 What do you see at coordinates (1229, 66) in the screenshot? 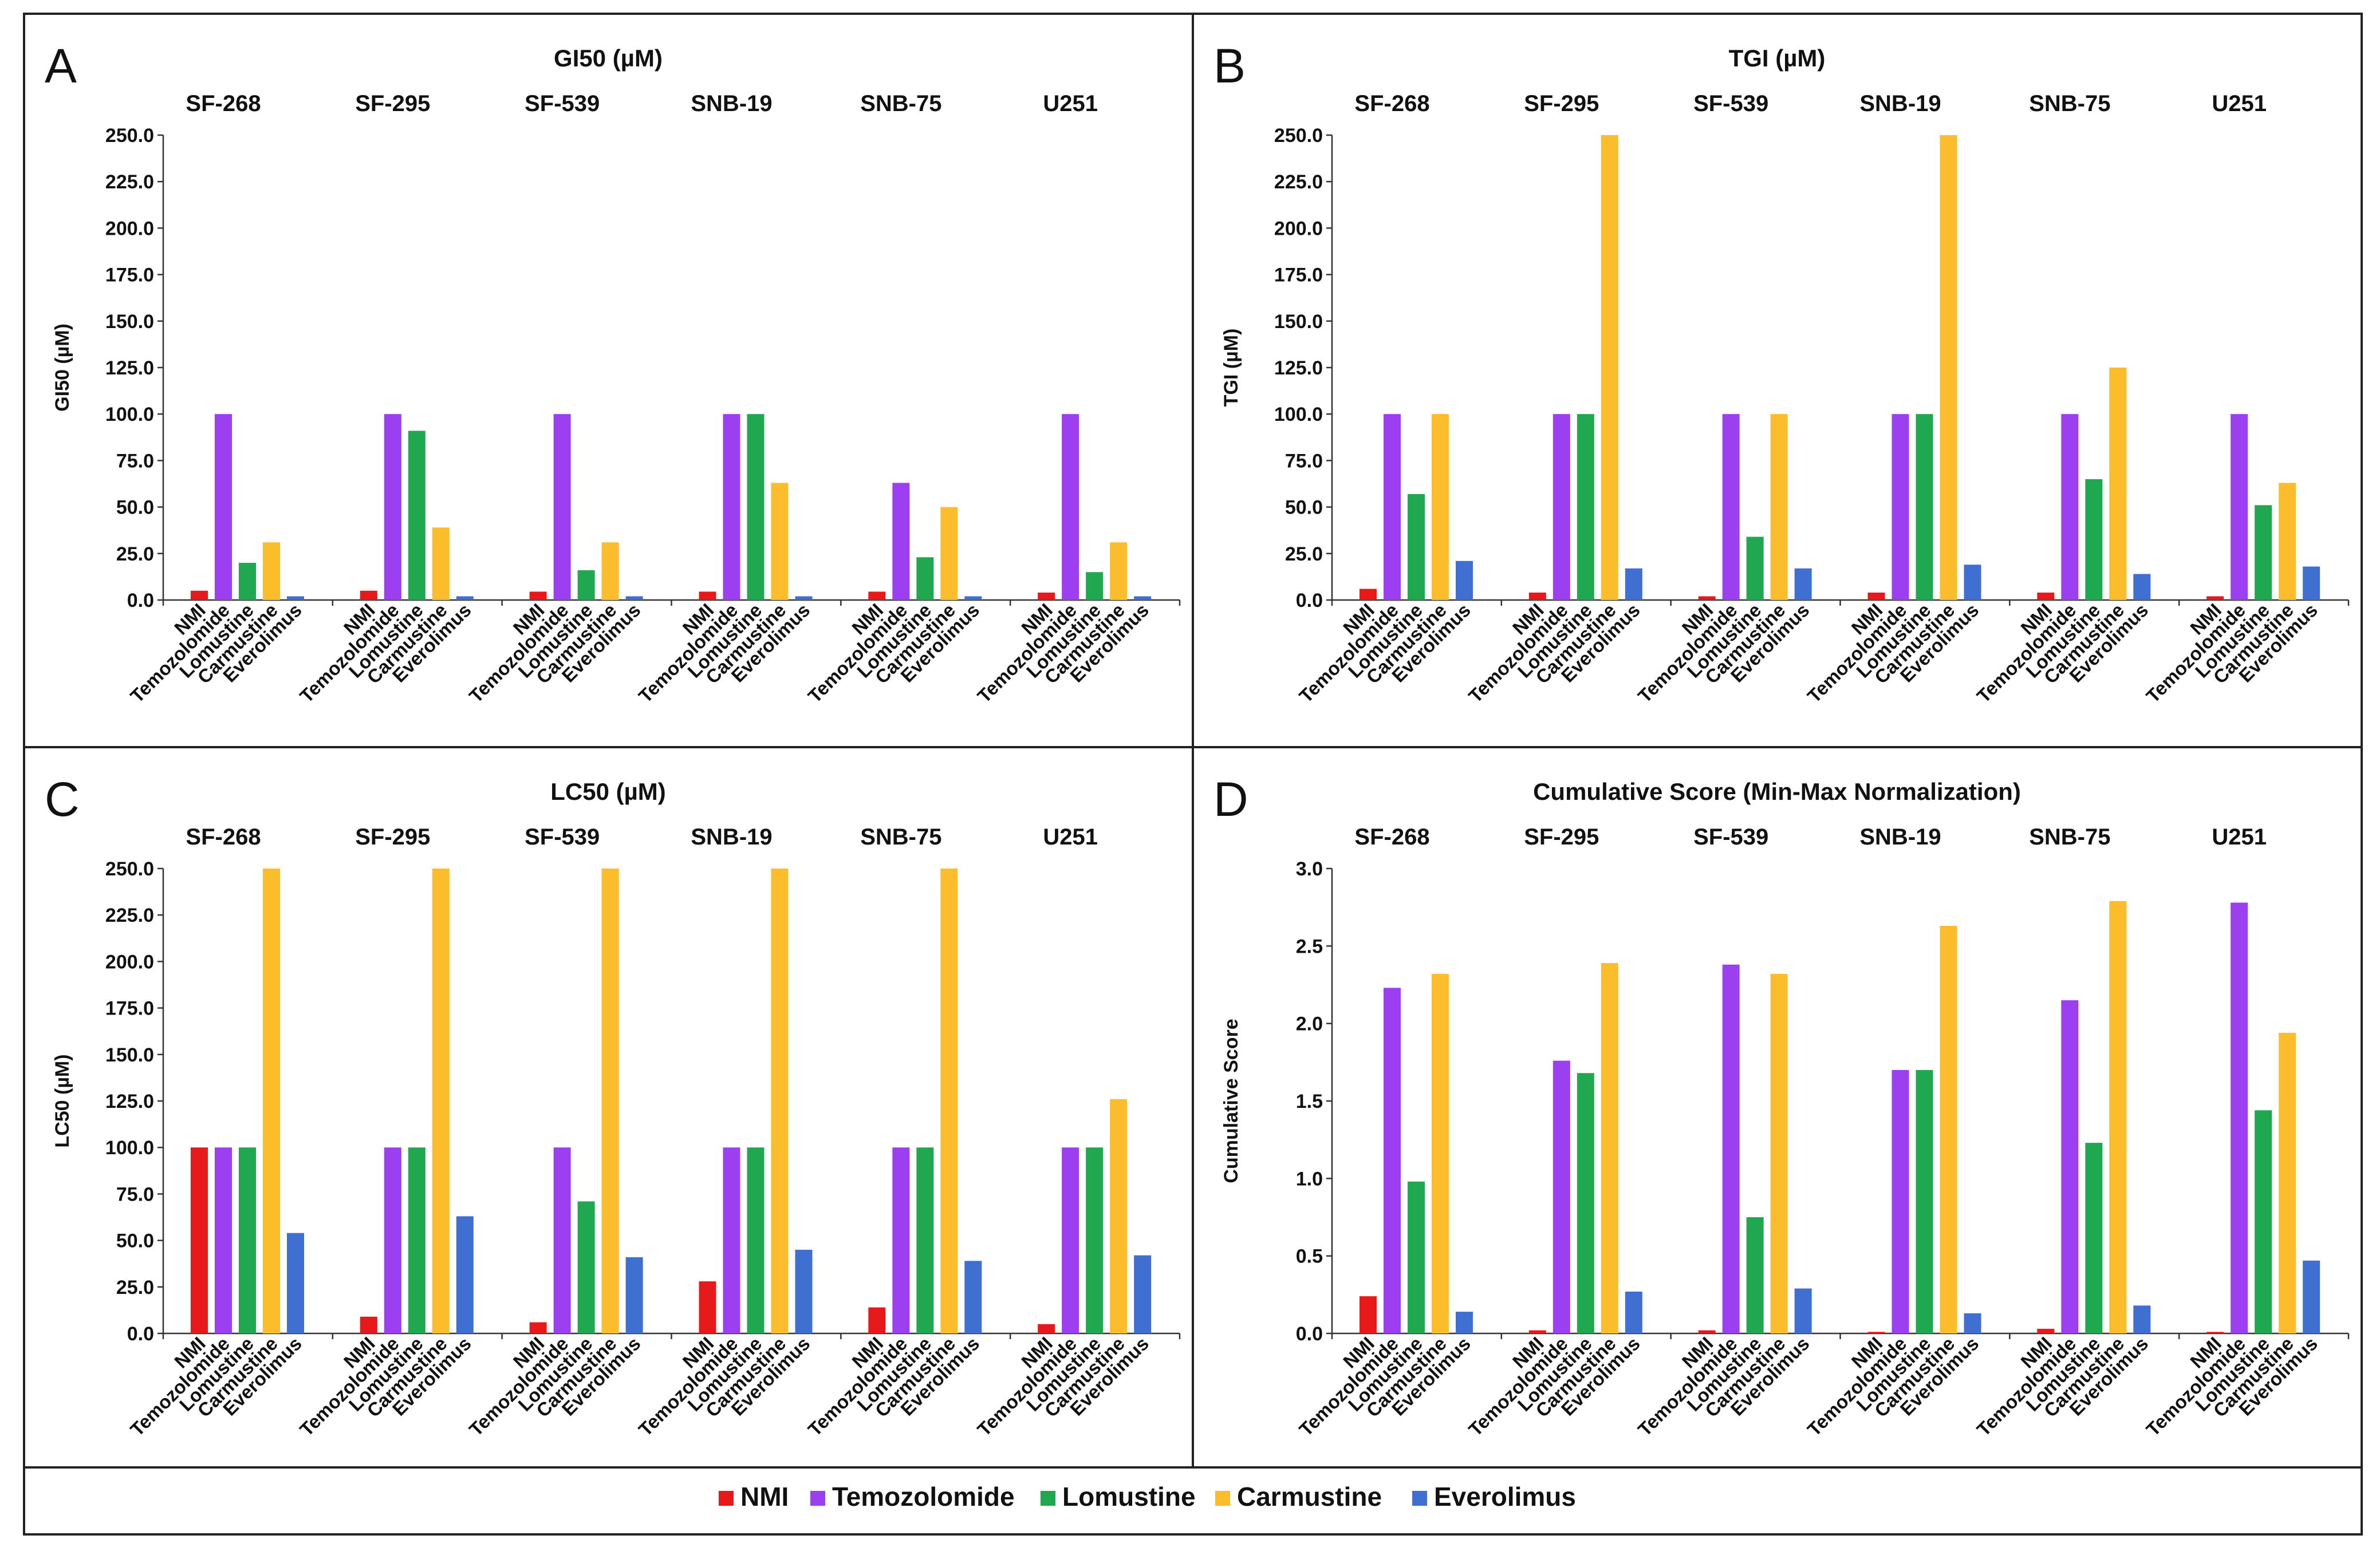
I see `panel-letter: B` at bounding box center [1229, 66].